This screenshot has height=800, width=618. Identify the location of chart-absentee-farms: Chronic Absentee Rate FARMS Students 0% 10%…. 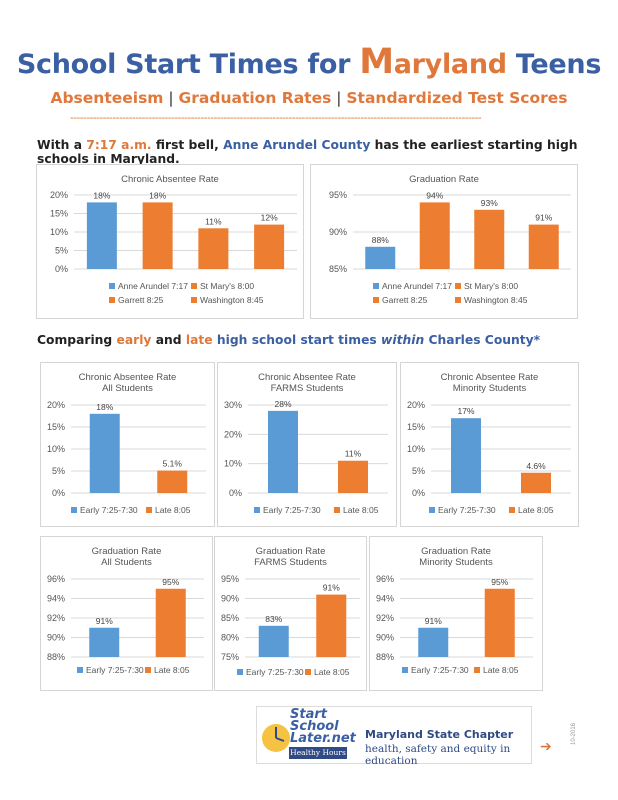
(307, 444).